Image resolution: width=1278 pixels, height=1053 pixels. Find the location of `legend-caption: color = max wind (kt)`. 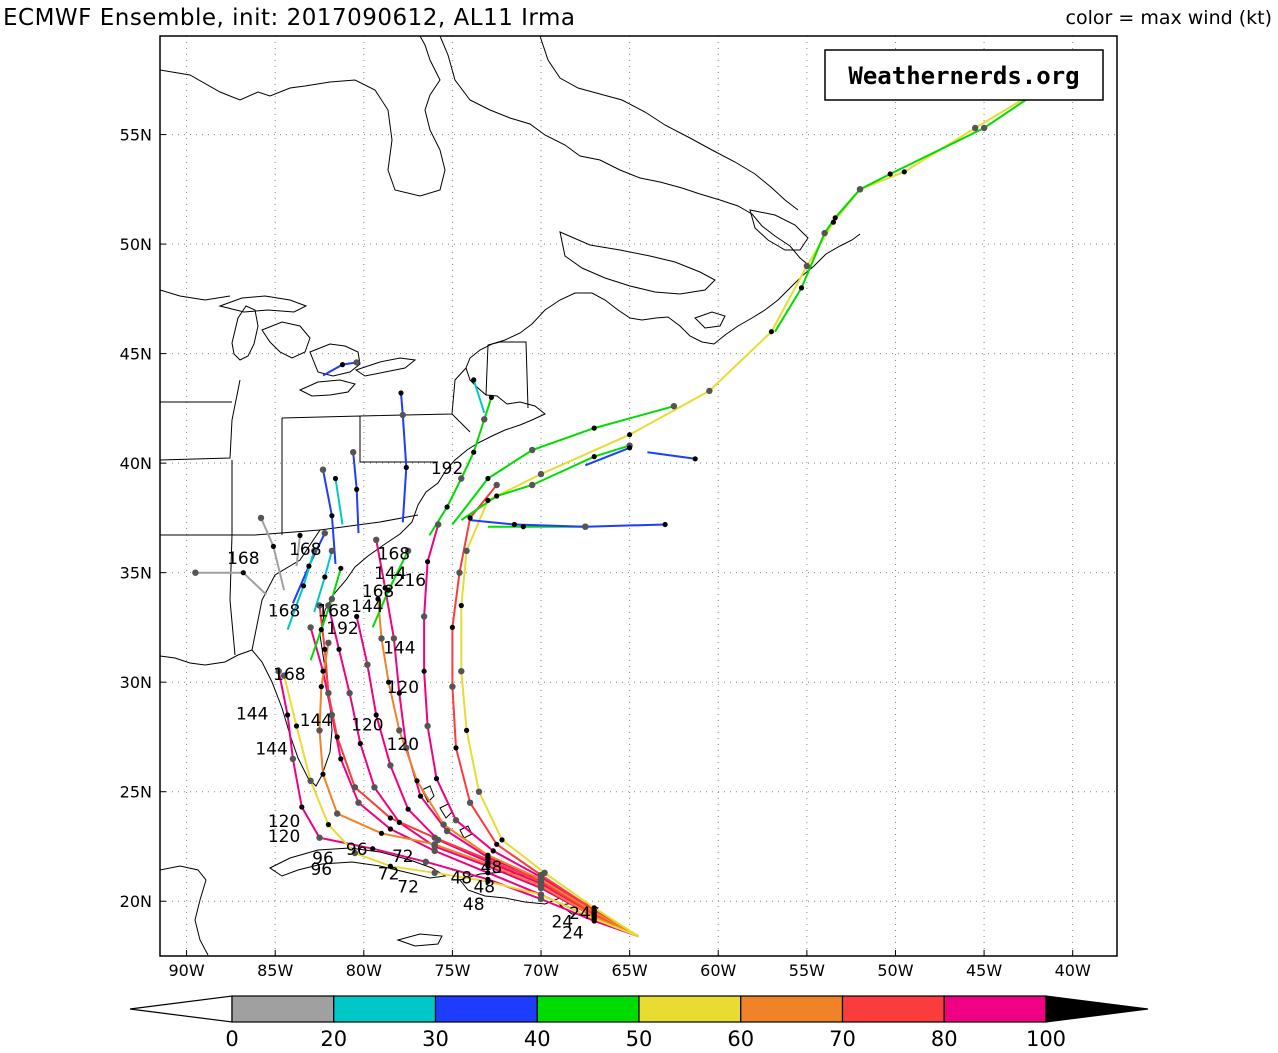

legend-caption: color = max wind (kt) is located at coordinates (1169, 18).